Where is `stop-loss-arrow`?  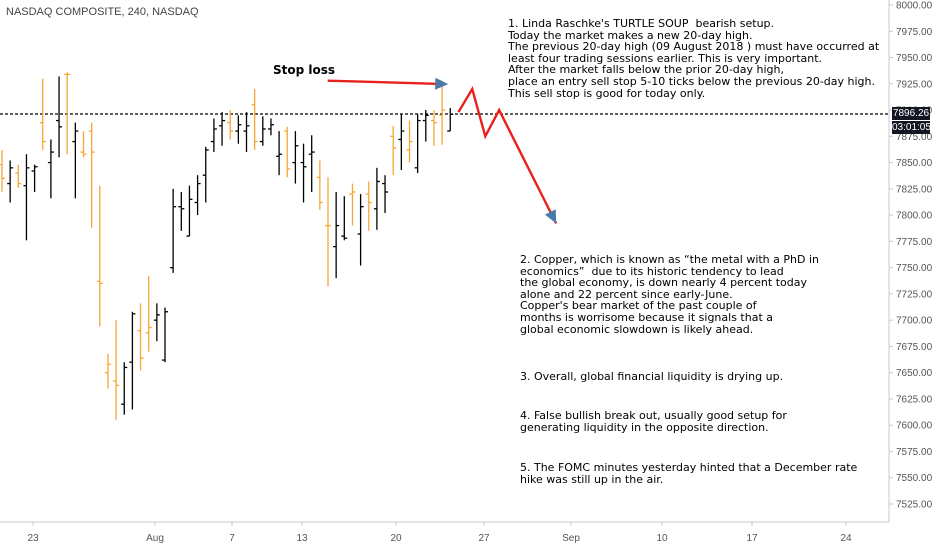 stop-loss-arrow is located at coordinates (388, 83).